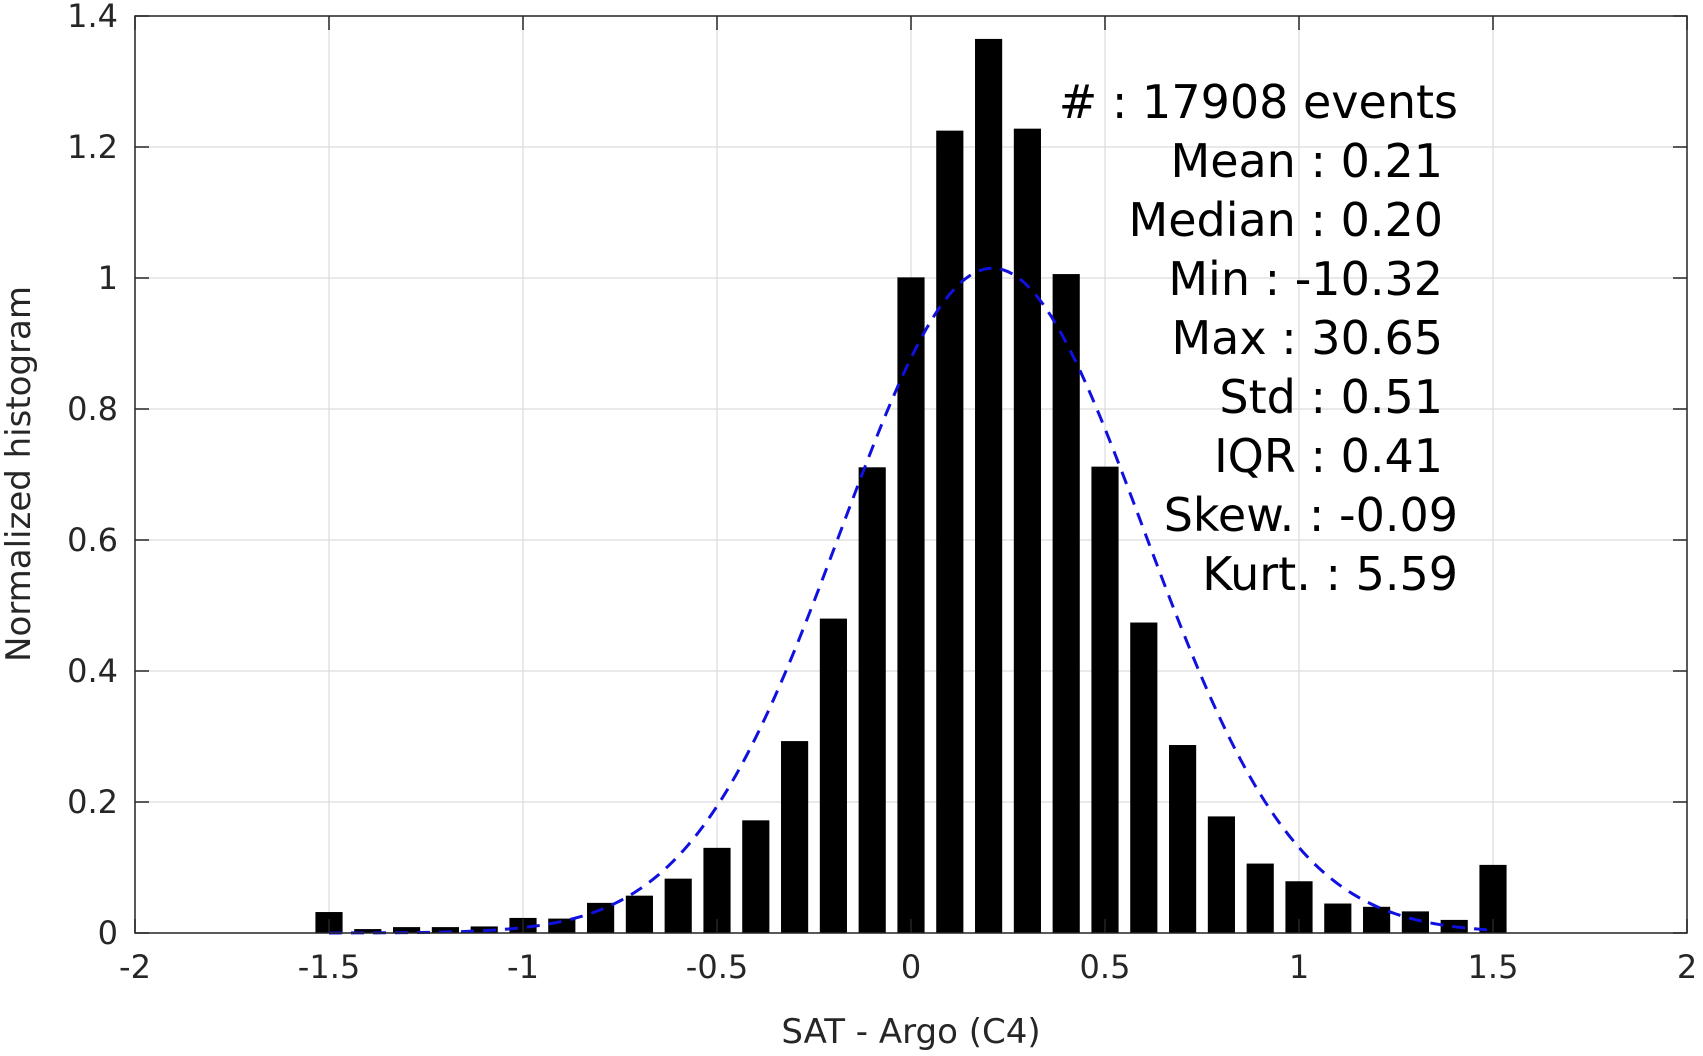  Describe the element at coordinates (1307, 161) in the screenshot. I see `stat-line: Mean : 0.21` at that location.